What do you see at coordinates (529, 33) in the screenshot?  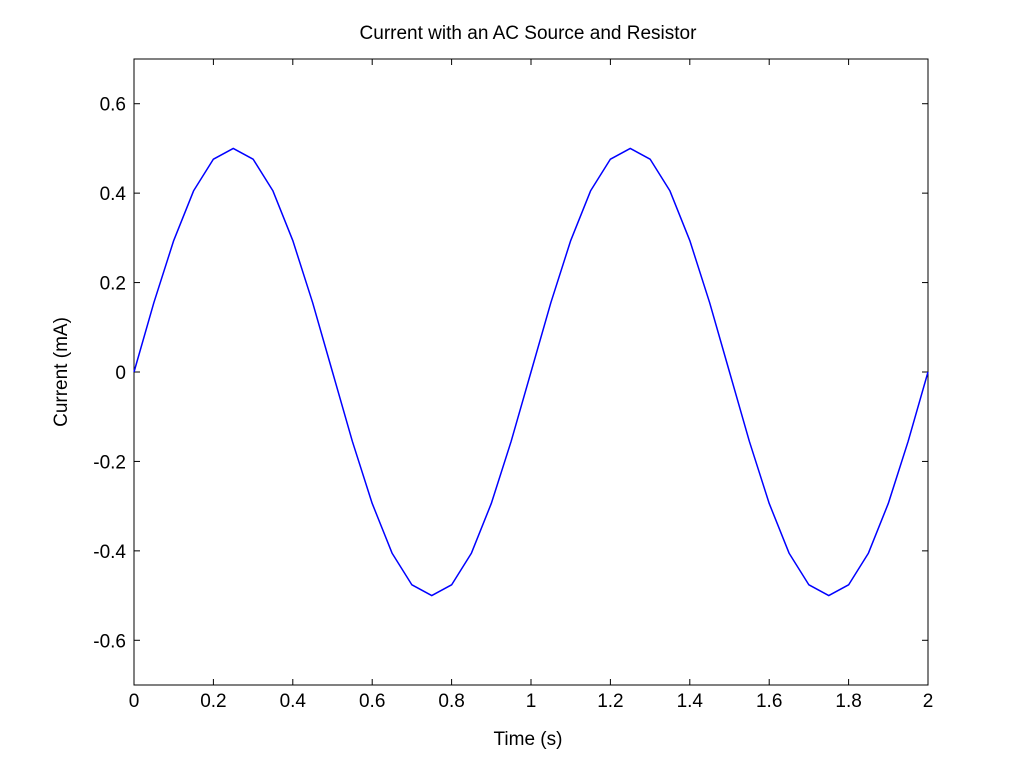 I see `chart-title: Current with an AC Source and Resistor` at bounding box center [529, 33].